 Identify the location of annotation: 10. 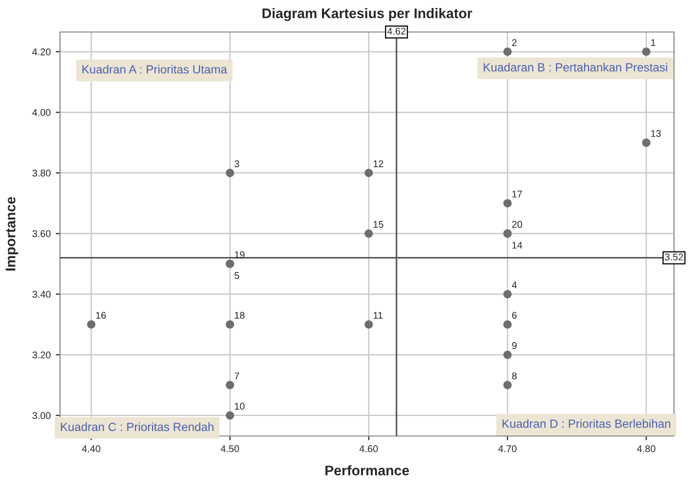
(239, 406).